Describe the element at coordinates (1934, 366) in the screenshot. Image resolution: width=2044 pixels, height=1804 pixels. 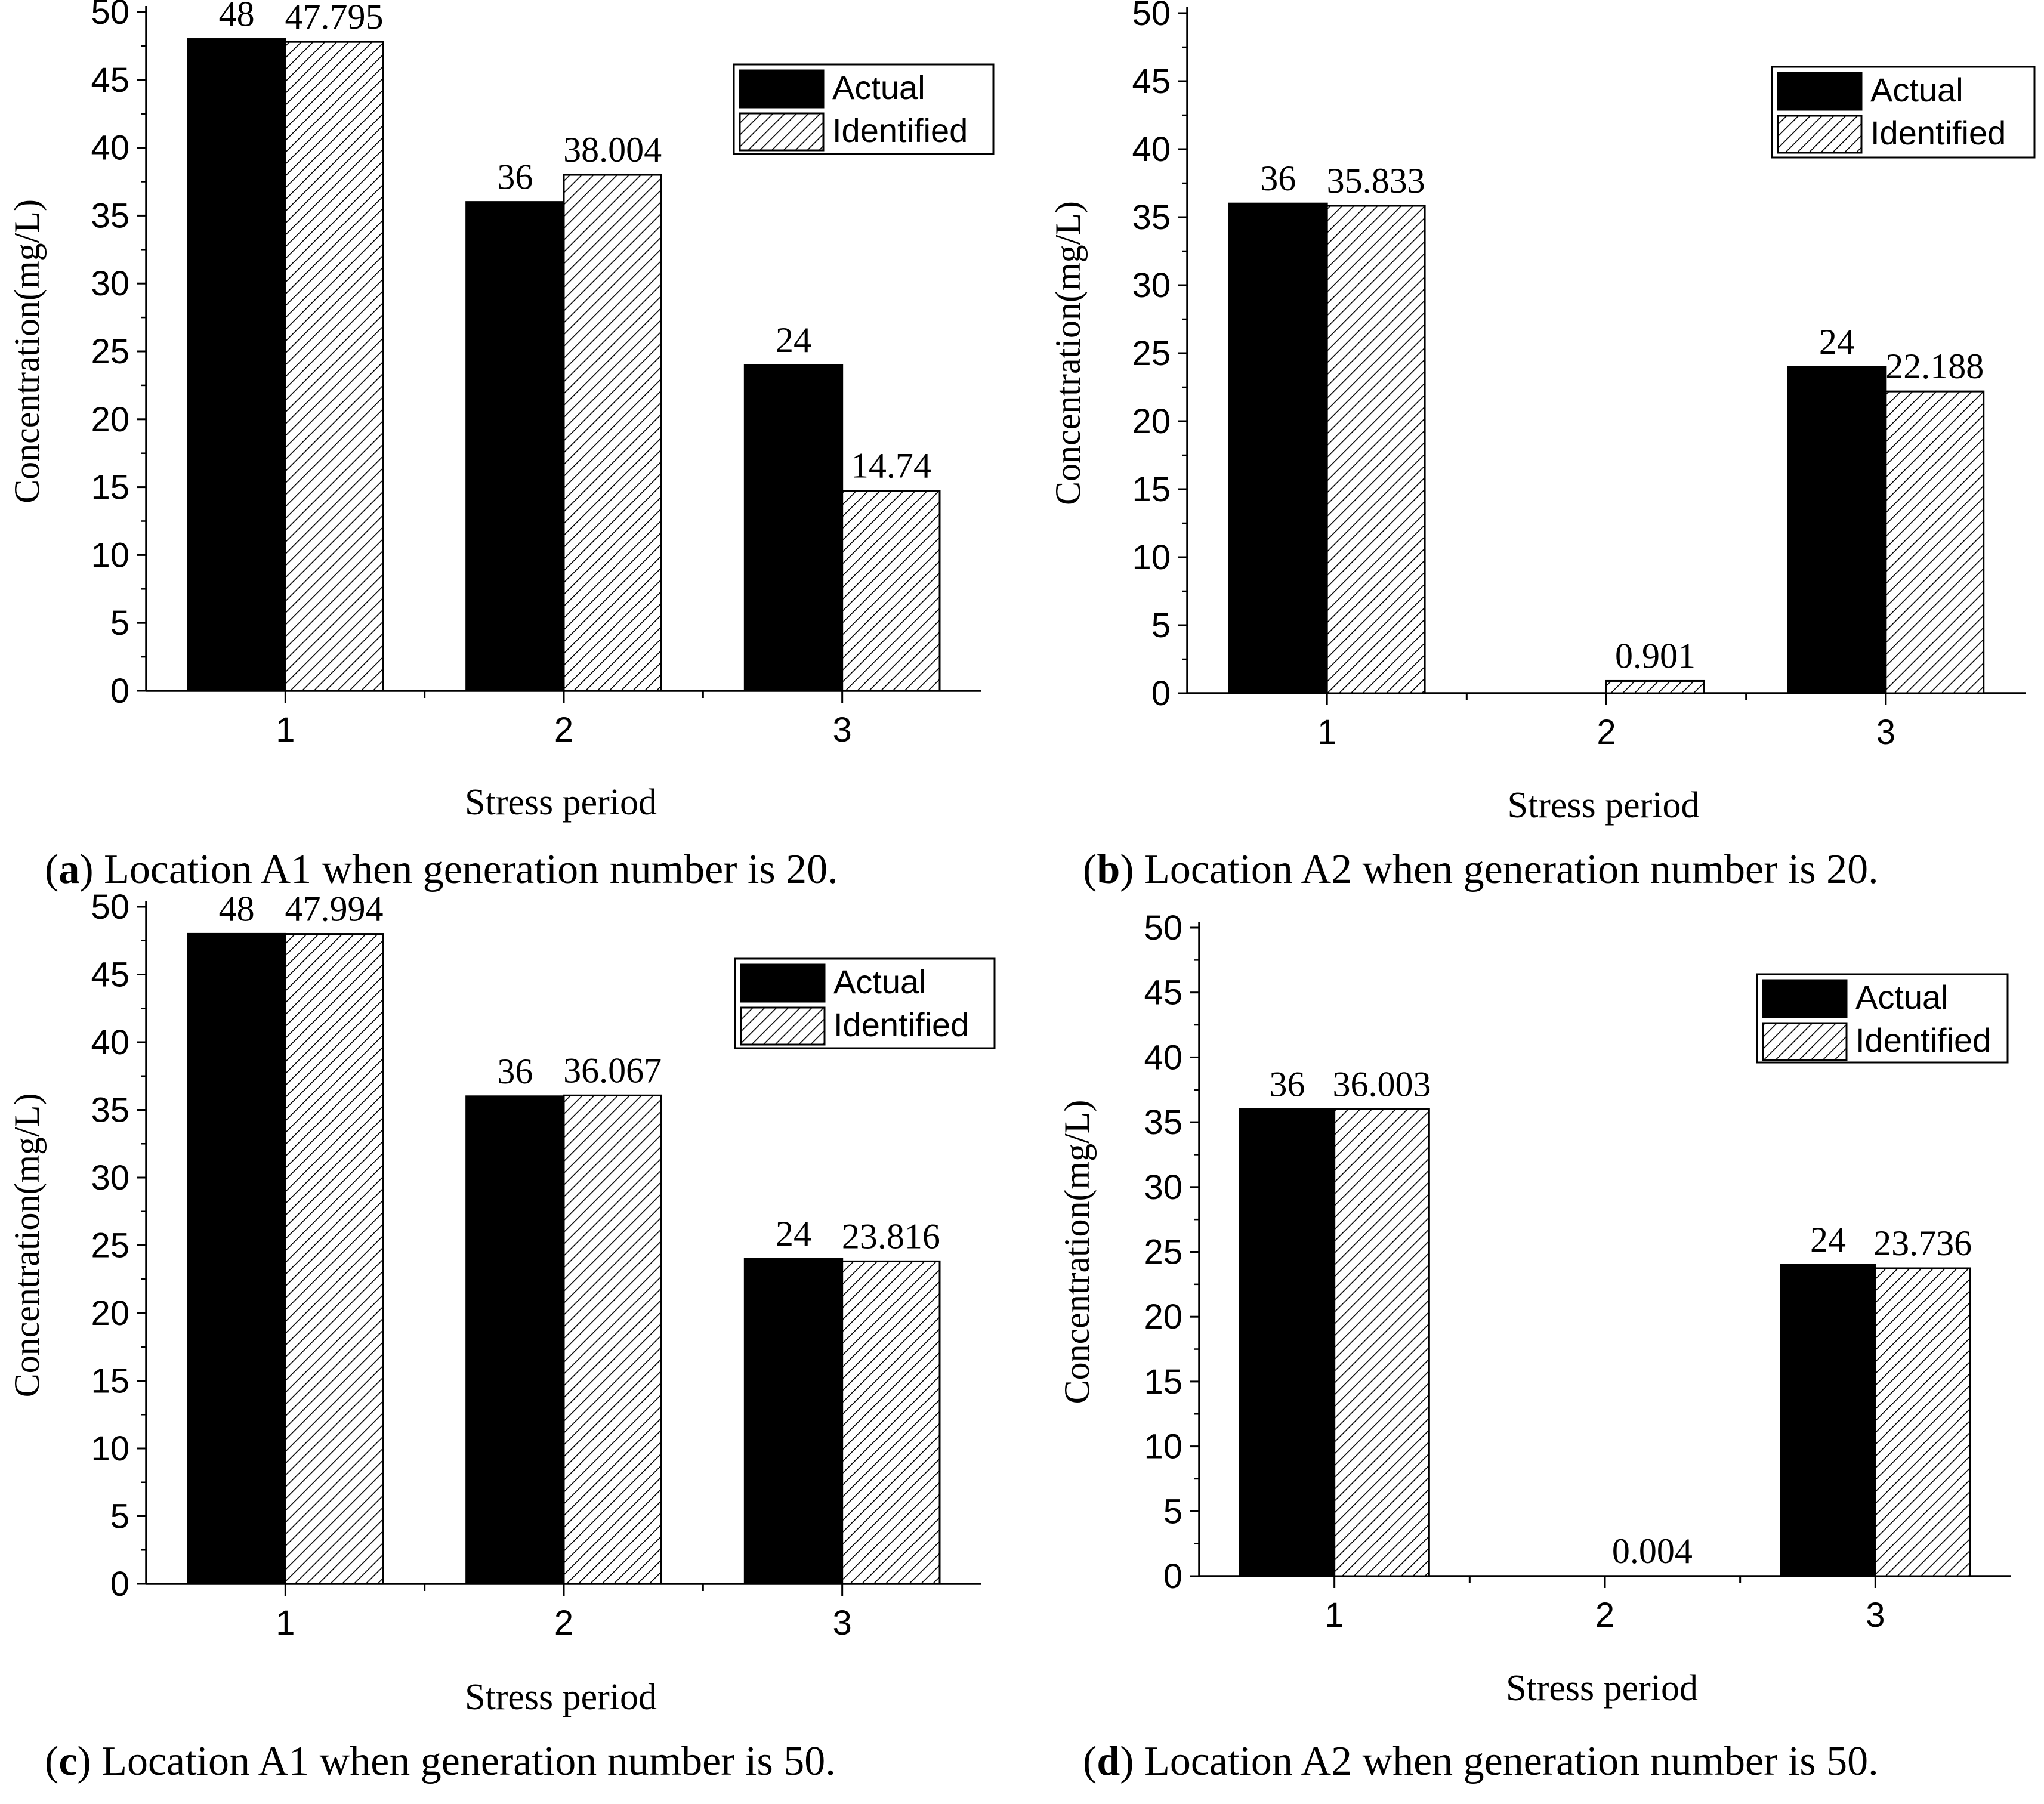
I see `data-label-identified-3: 22.188` at that location.